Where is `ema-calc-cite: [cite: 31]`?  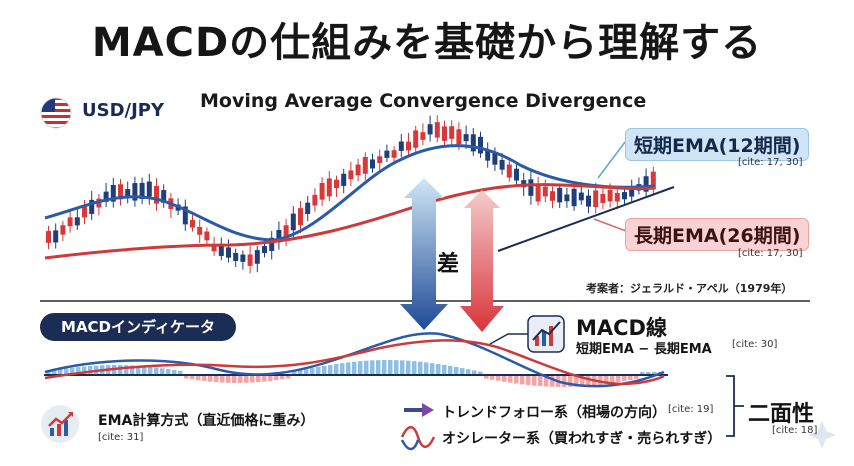 ema-calc-cite: [cite: 31] is located at coordinates (121, 437).